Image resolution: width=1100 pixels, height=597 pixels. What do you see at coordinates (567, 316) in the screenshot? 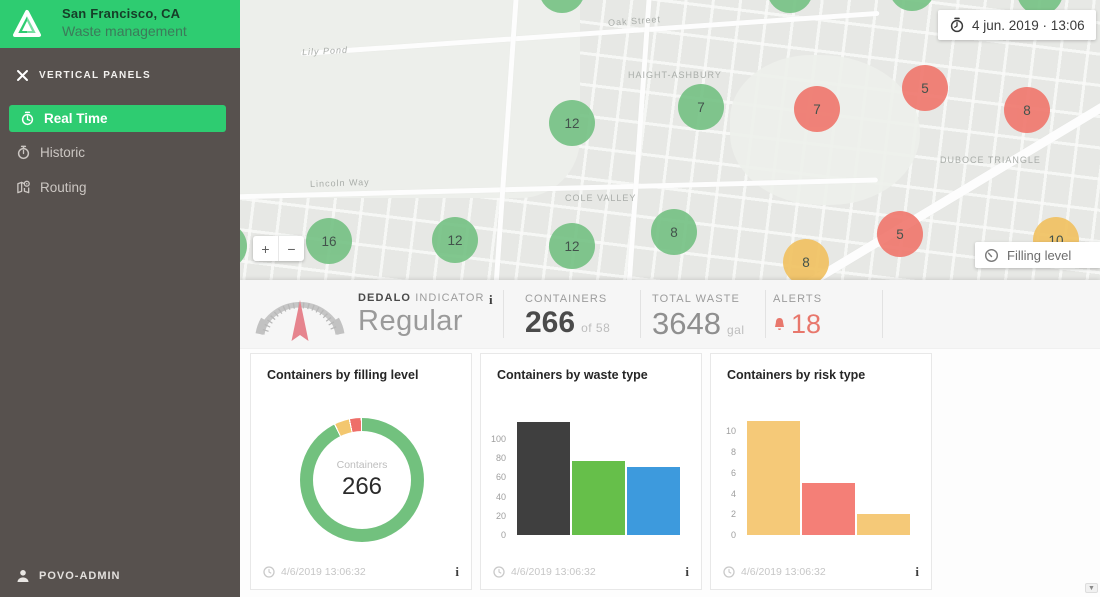
I see `stat-containers: CONTAINERS 266 of 58` at bounding box center [567, 316].